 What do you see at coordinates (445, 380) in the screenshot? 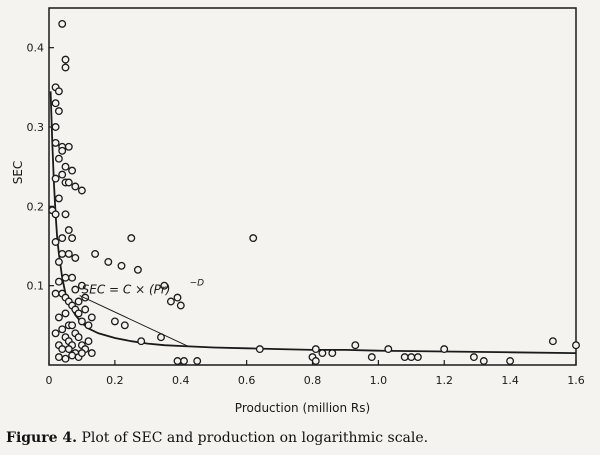
I see `x-tick-label: 1.2` at bounding box center [445, 380].